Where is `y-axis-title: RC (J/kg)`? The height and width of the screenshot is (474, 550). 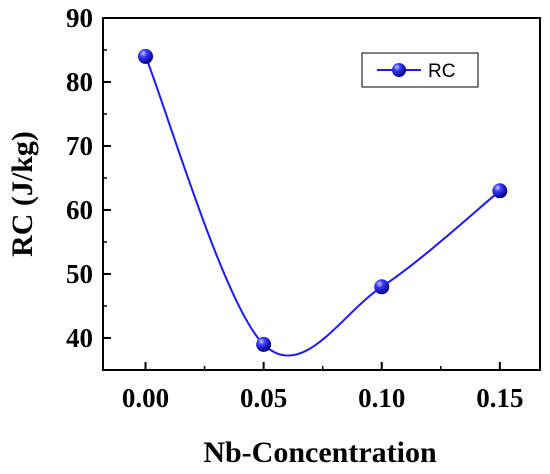 y-axis-title: RC (J/kg) is located at coordinates (22, 194).